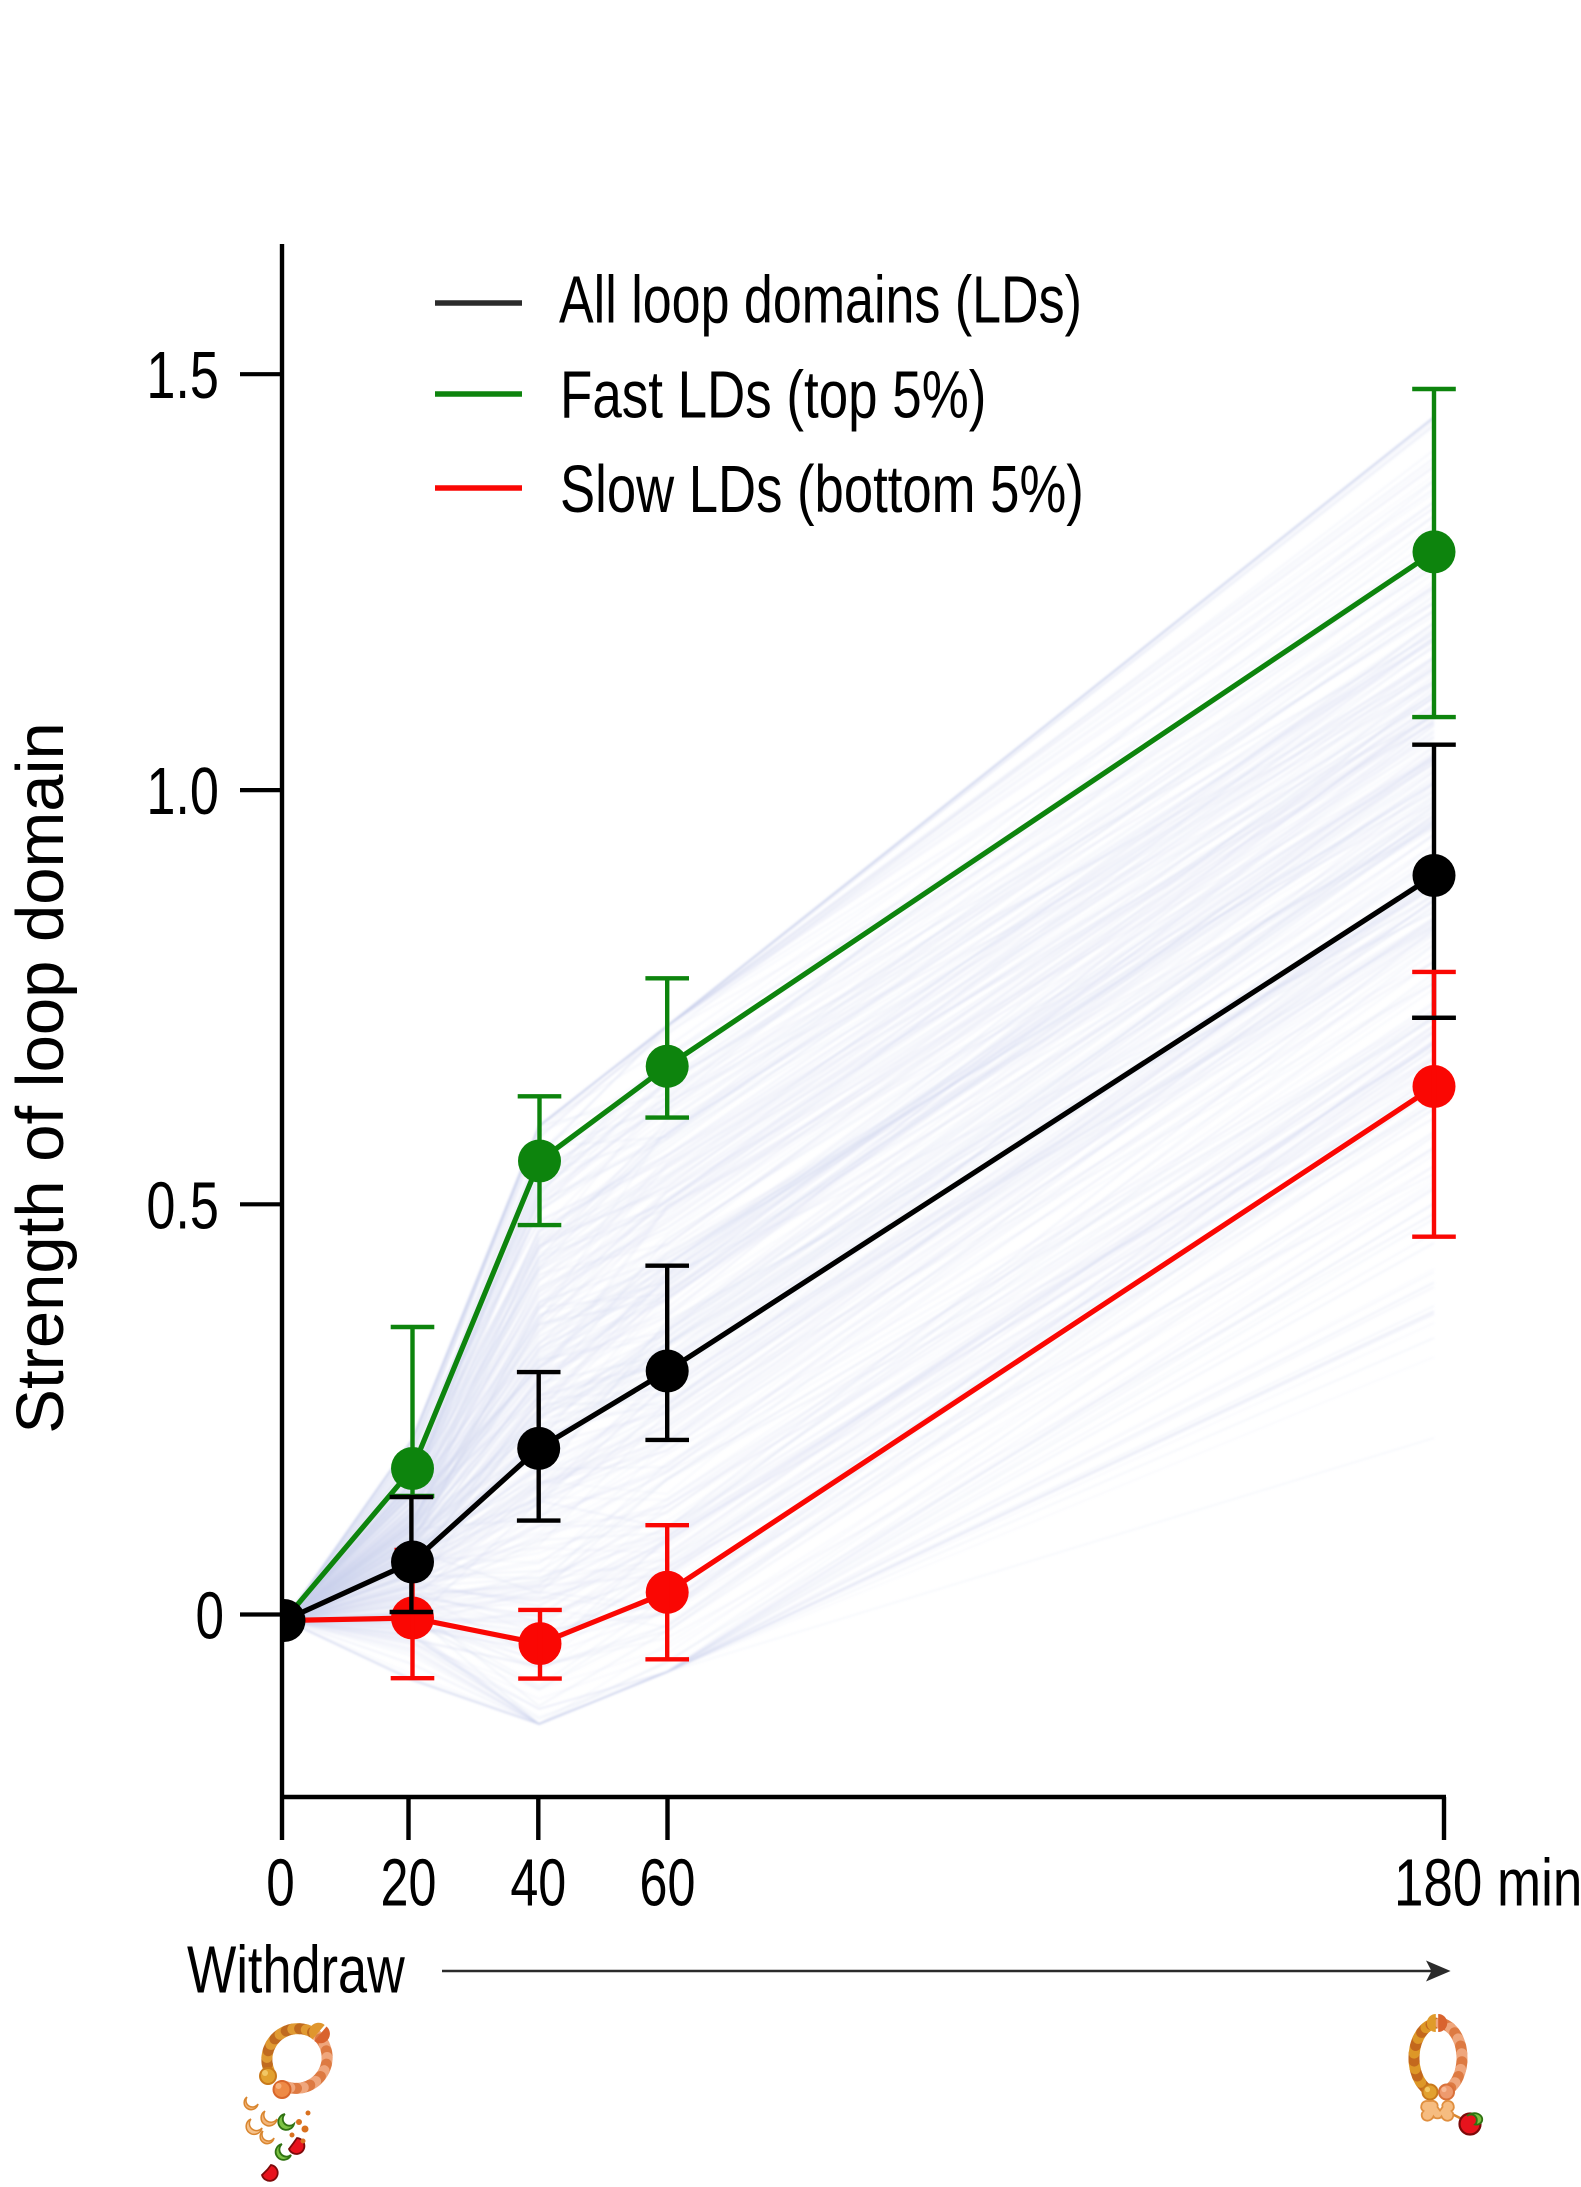 This screenshot has width=1581, height=2187. What do you see at coordinates (820, 299) in the screenshot?
I see `svg-text: All loop domains (LDs)` at bounding box center [820, 299].